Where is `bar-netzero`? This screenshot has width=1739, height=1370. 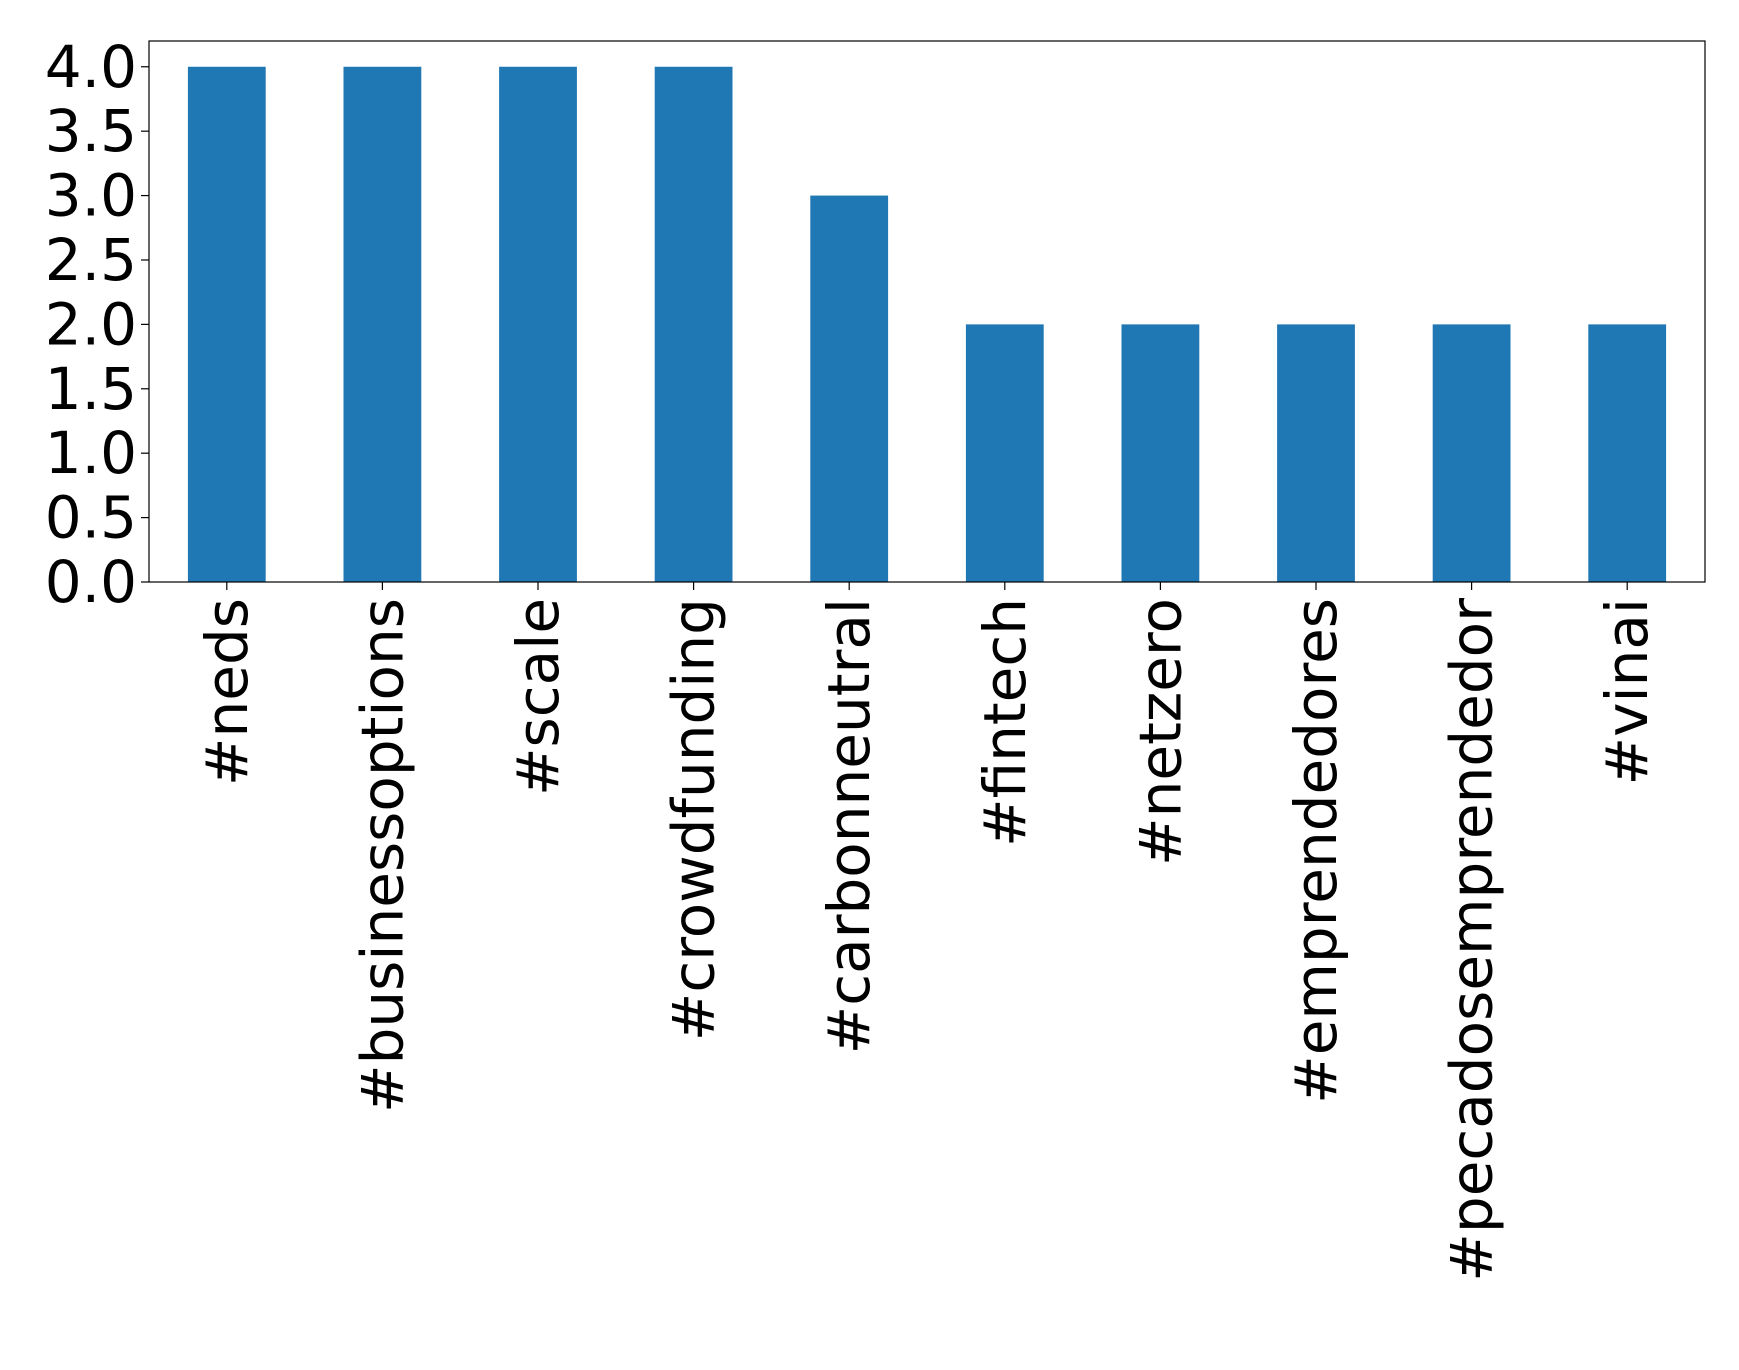 bar-netzero is located at coordinates (1160, 453).